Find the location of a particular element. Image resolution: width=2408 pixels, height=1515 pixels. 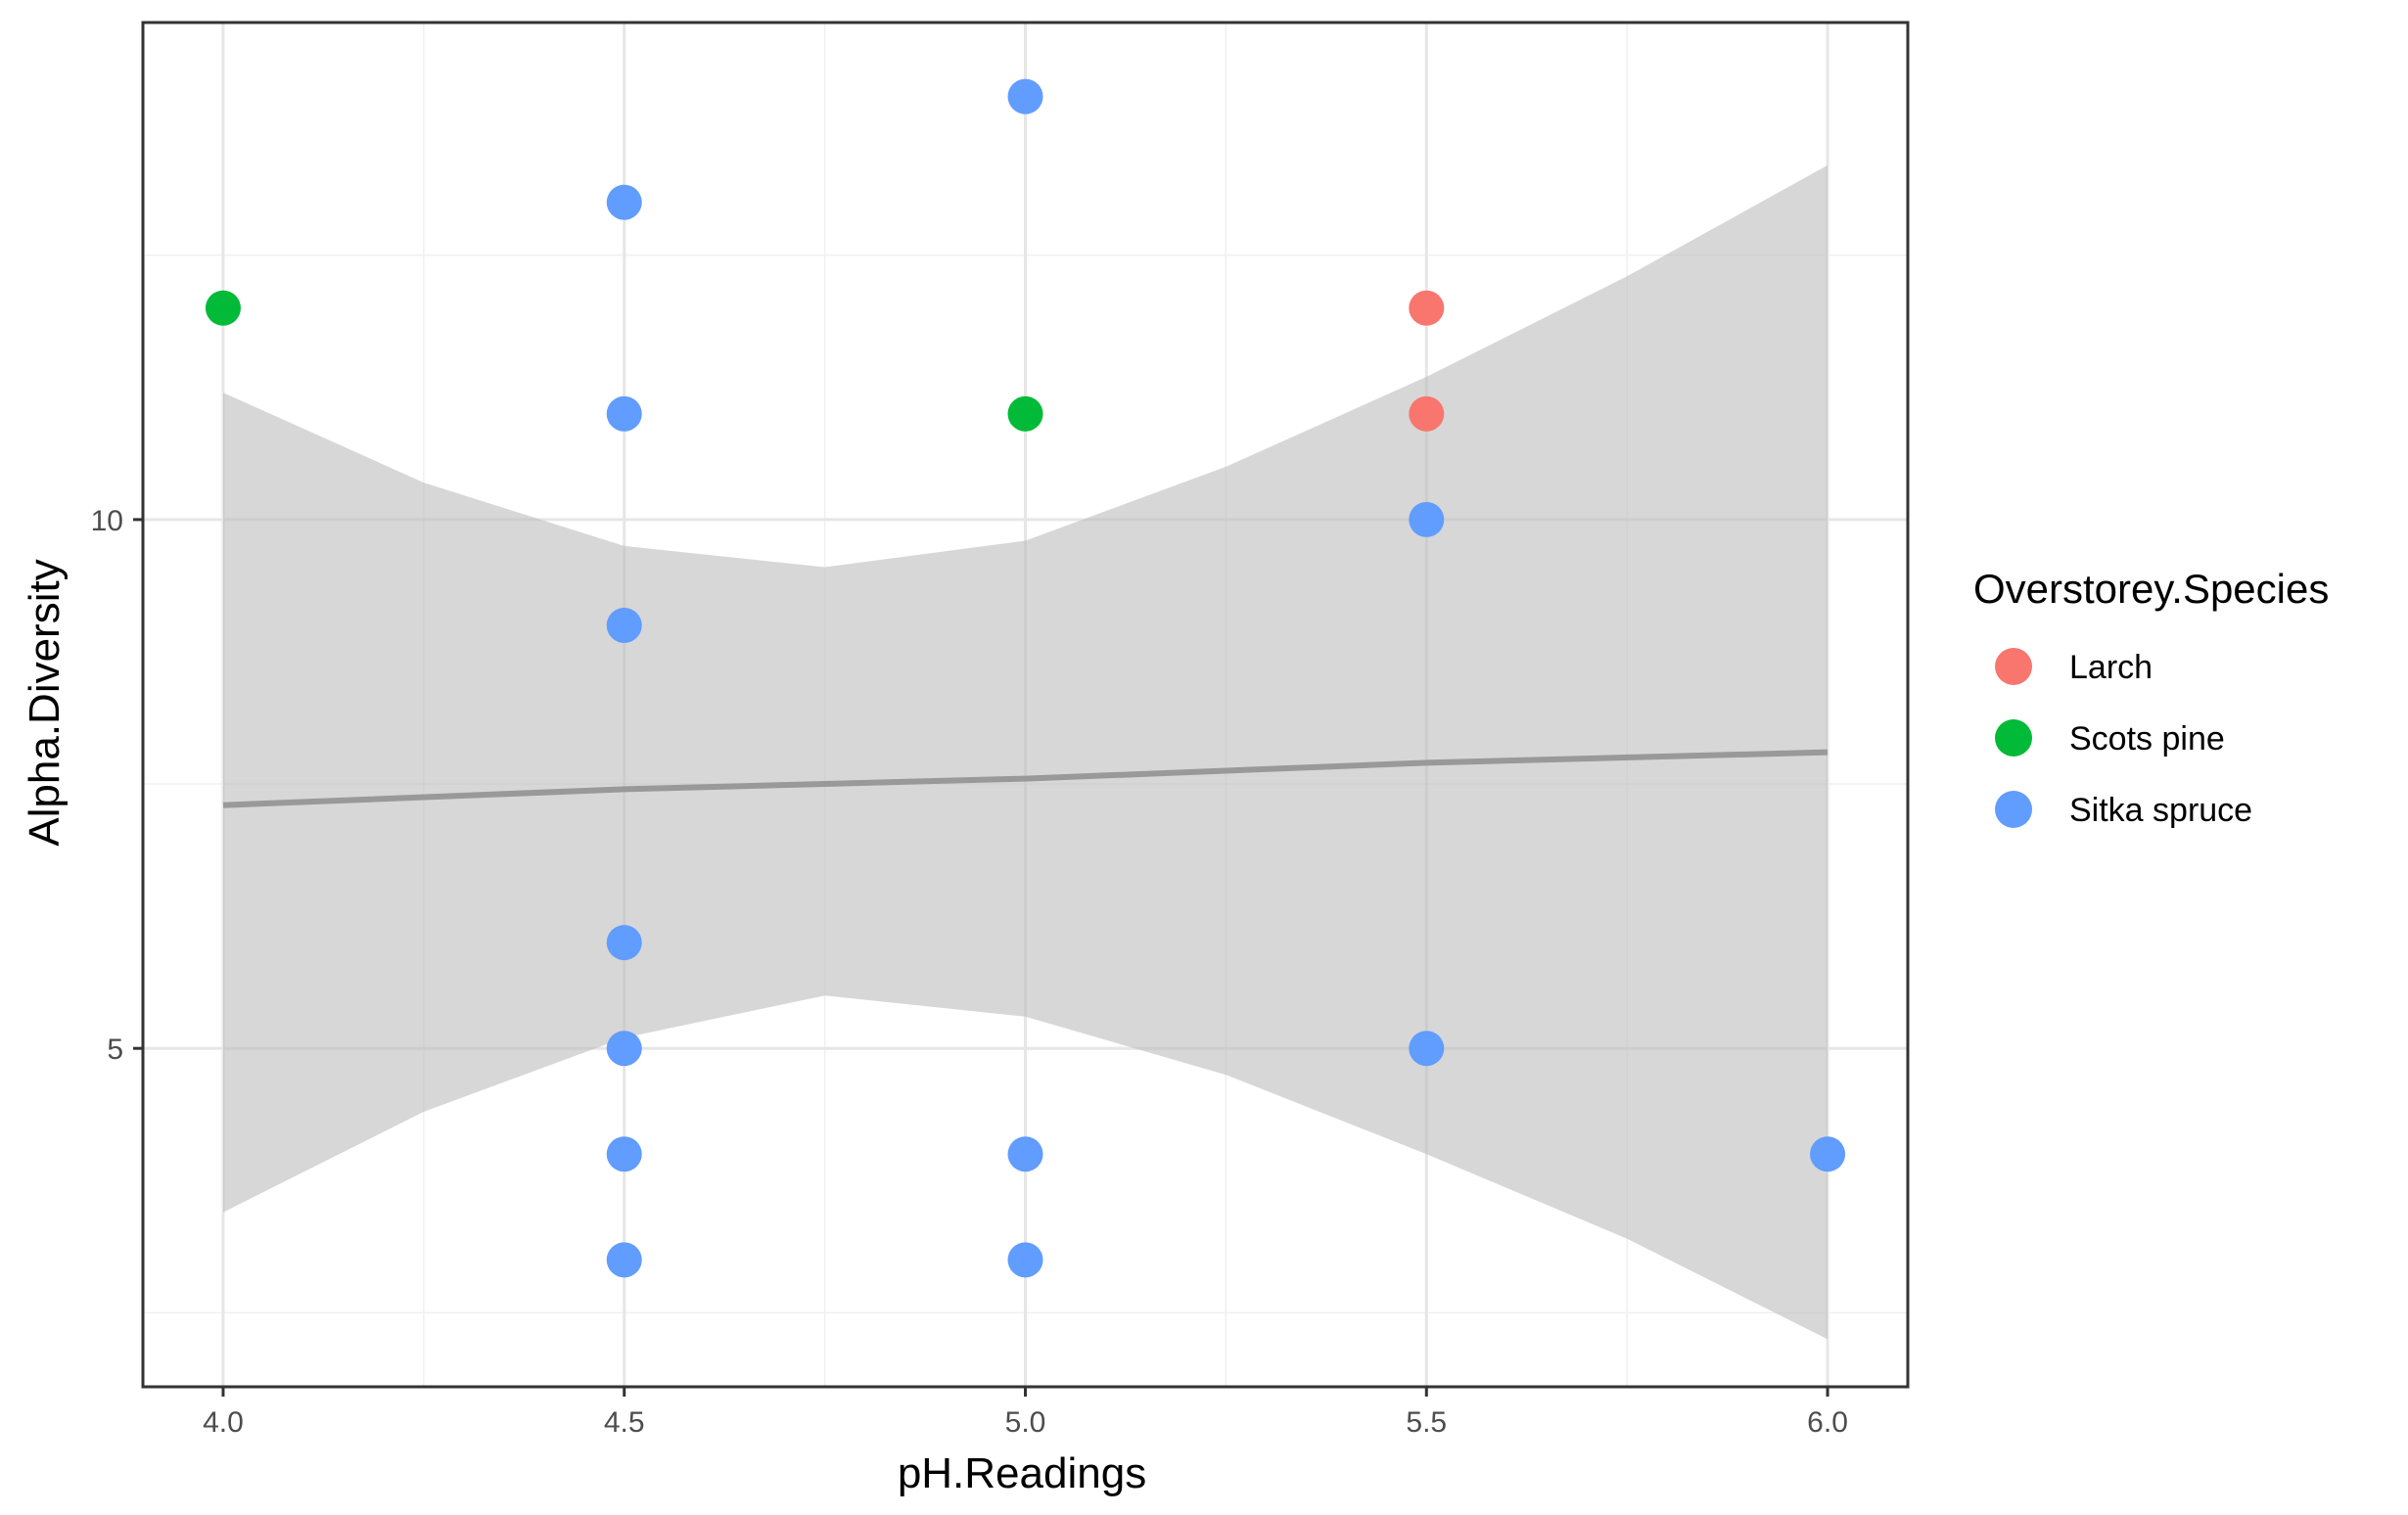

y-tick-label: 10 is located at coordinates (107, 521).